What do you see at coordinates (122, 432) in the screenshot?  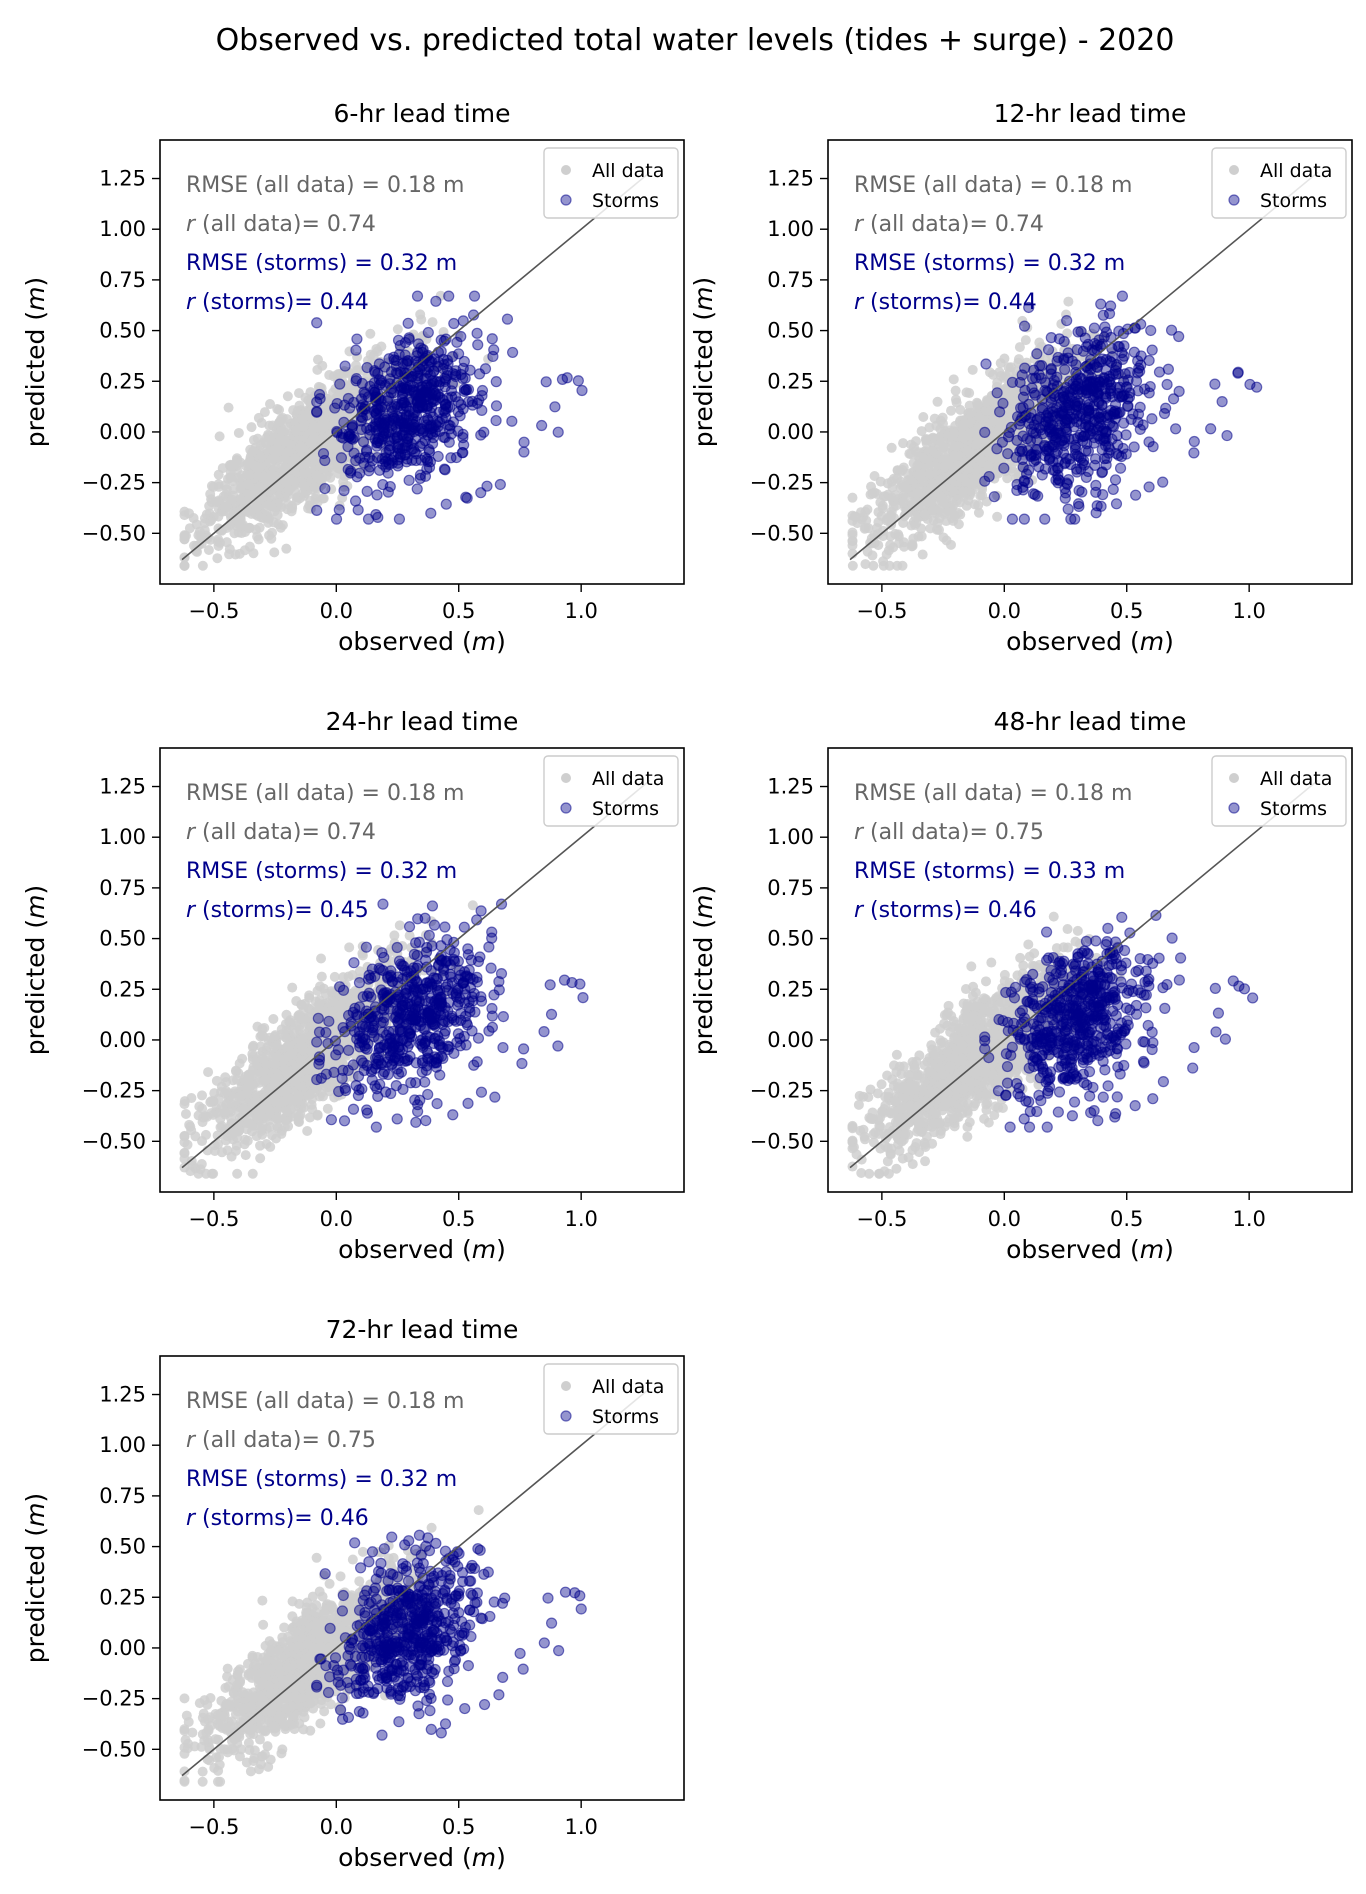 I see `y-tick-label: 0.00` at bounding box center [122, 432].